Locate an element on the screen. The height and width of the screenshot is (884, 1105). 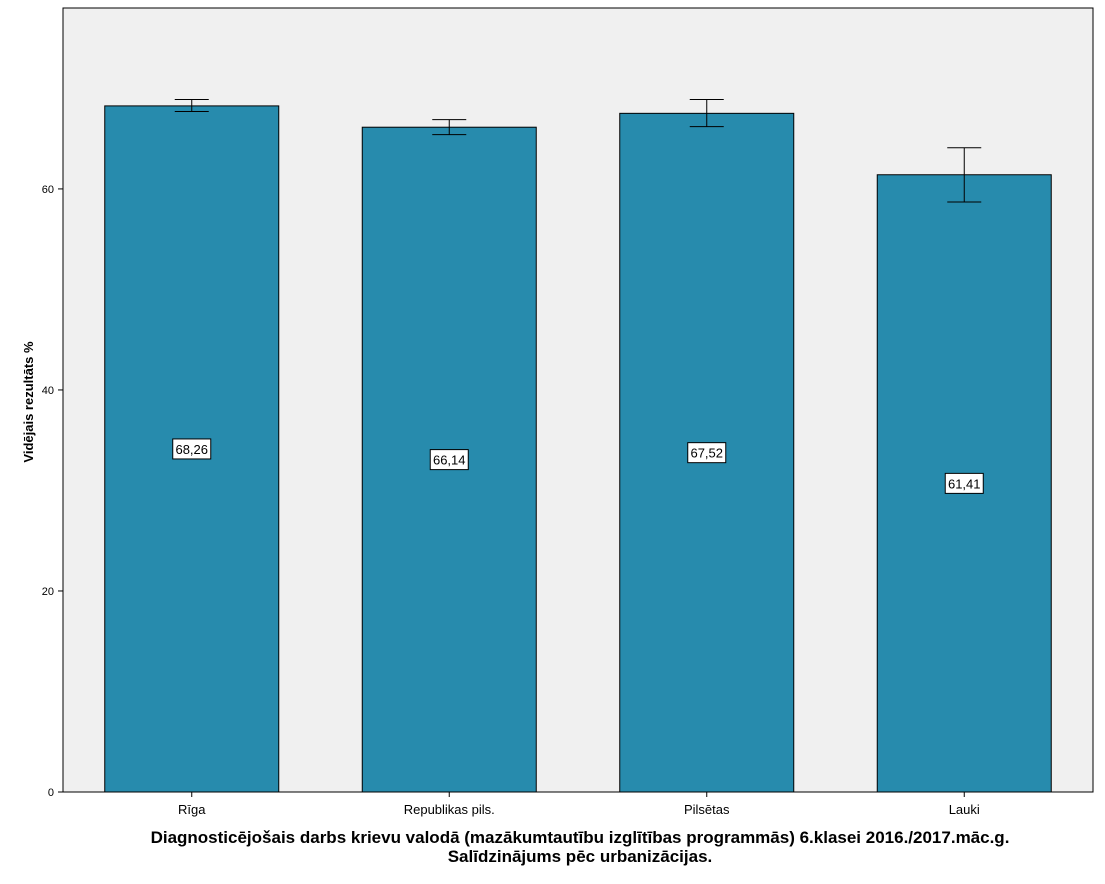
data-label: 61,41 is located at coordinates (964, 483).